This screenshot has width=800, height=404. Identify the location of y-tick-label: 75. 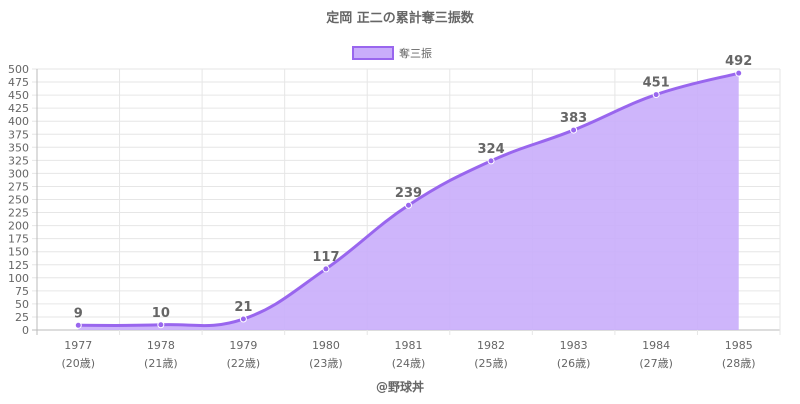
(22, 291).